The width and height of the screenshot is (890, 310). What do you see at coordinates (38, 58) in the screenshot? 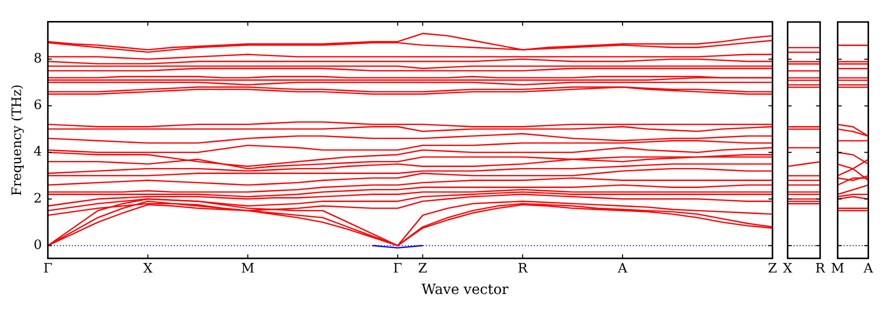
I see `y-tick-label: 8` at bounding box center [38, 58].